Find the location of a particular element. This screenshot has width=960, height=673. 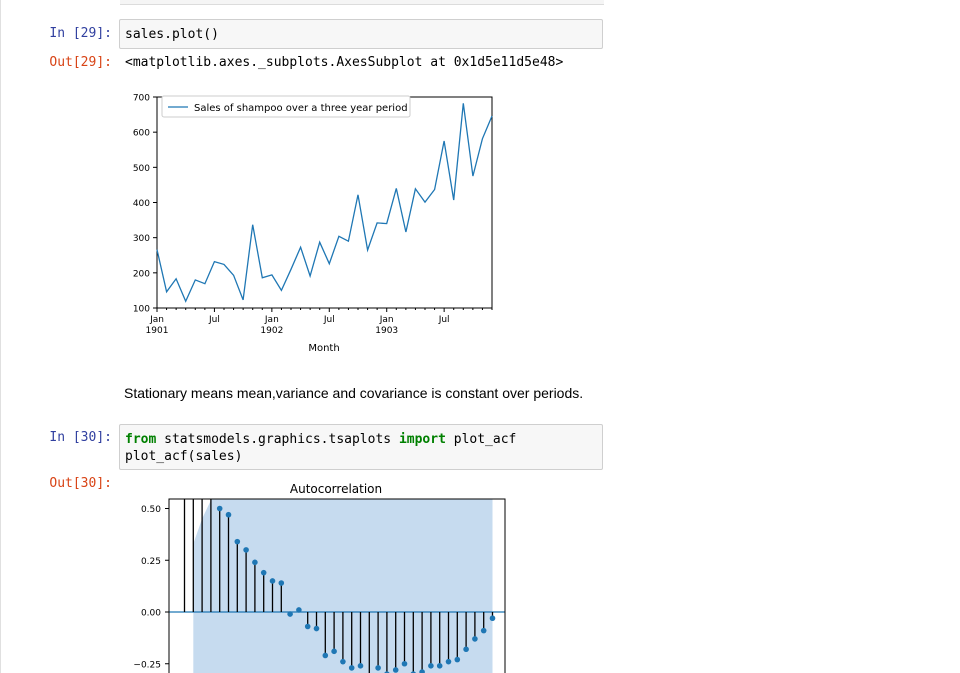

x-axis-label: Month is located at coordinates (323, 348).